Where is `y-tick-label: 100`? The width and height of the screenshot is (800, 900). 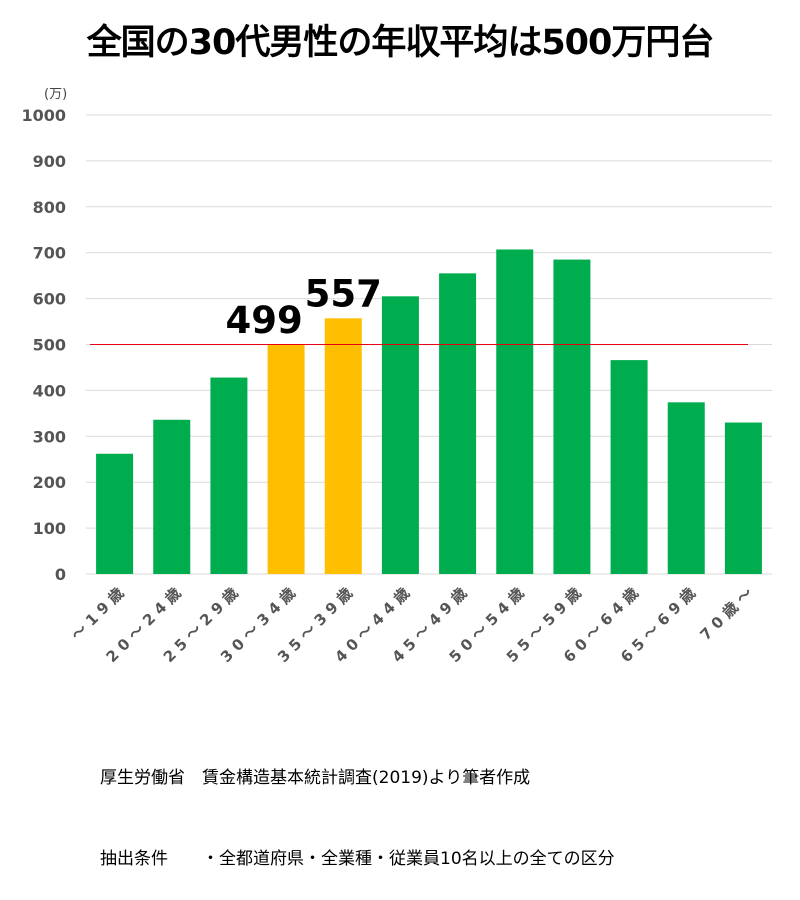 y-tick-label: 100 is located at coordinates (49, 528).